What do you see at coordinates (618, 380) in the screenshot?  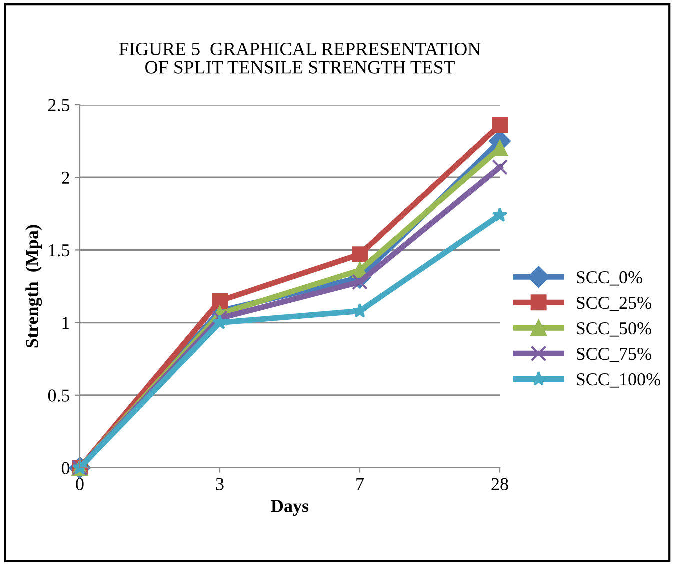 I see `legend-label: SCC_100%` at bounding box center [618, 380].